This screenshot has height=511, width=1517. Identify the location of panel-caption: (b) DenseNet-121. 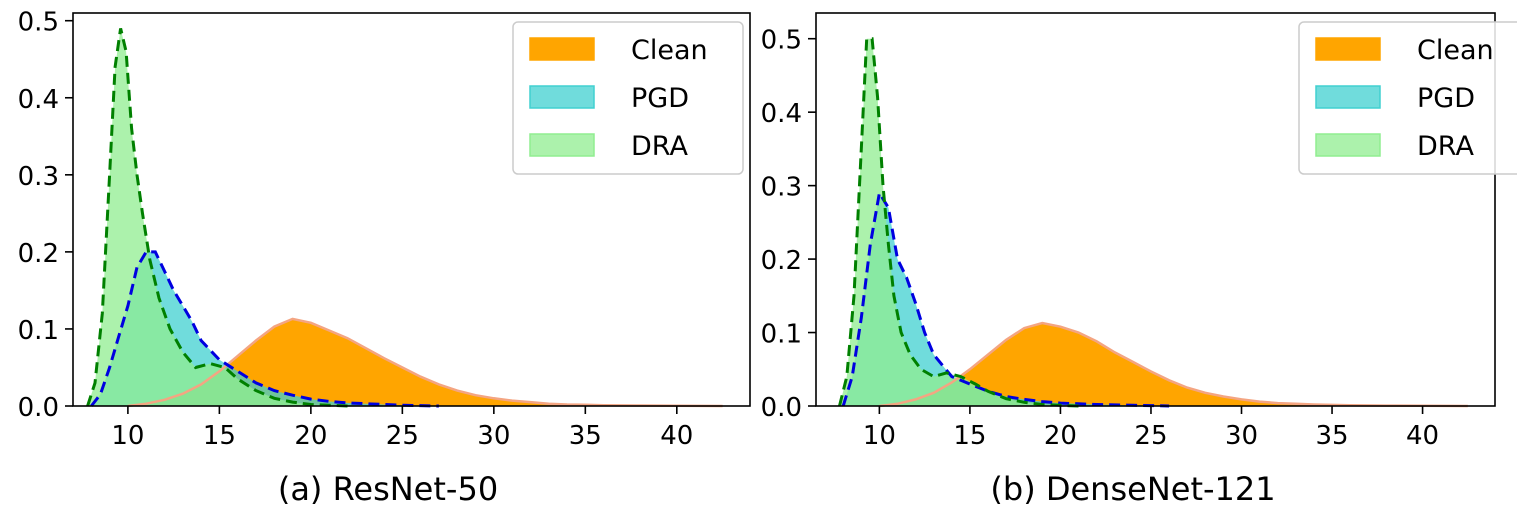
(1132, 489).